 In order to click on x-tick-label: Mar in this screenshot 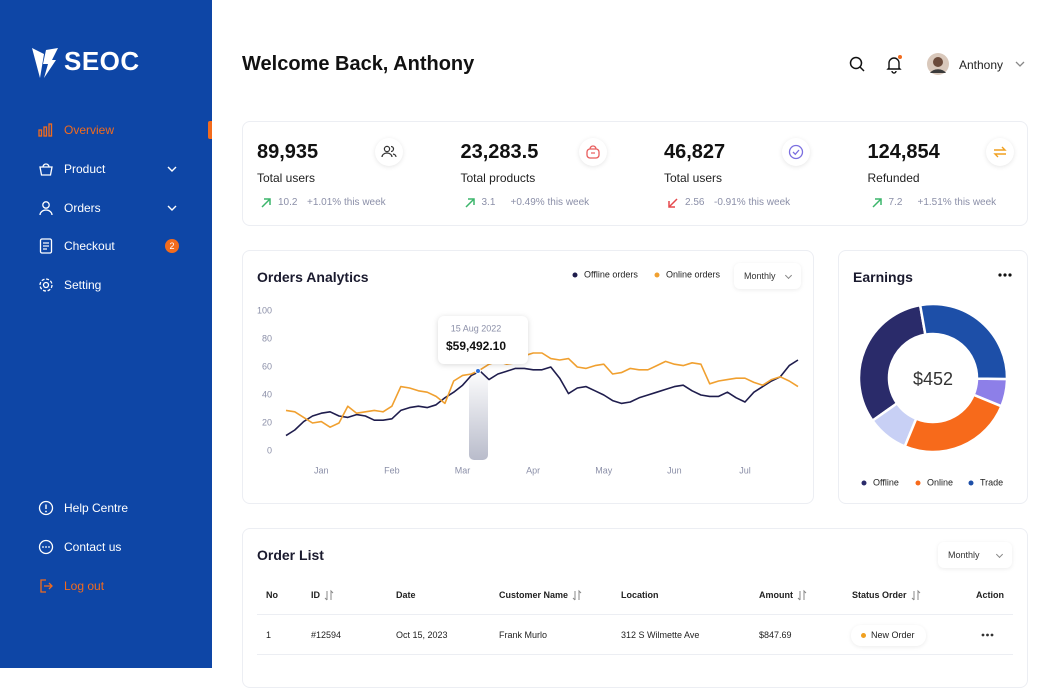, I will do `click(463, 470)`.